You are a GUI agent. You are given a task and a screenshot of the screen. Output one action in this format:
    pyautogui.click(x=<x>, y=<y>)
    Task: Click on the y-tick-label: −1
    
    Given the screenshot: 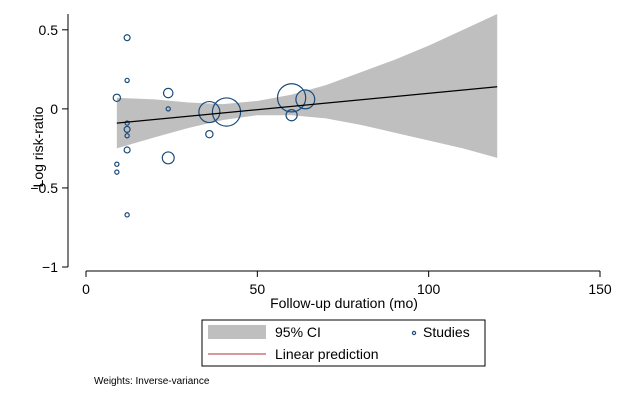 What is the action you would take?
    pyautogui.click(x=50, y=267)
    